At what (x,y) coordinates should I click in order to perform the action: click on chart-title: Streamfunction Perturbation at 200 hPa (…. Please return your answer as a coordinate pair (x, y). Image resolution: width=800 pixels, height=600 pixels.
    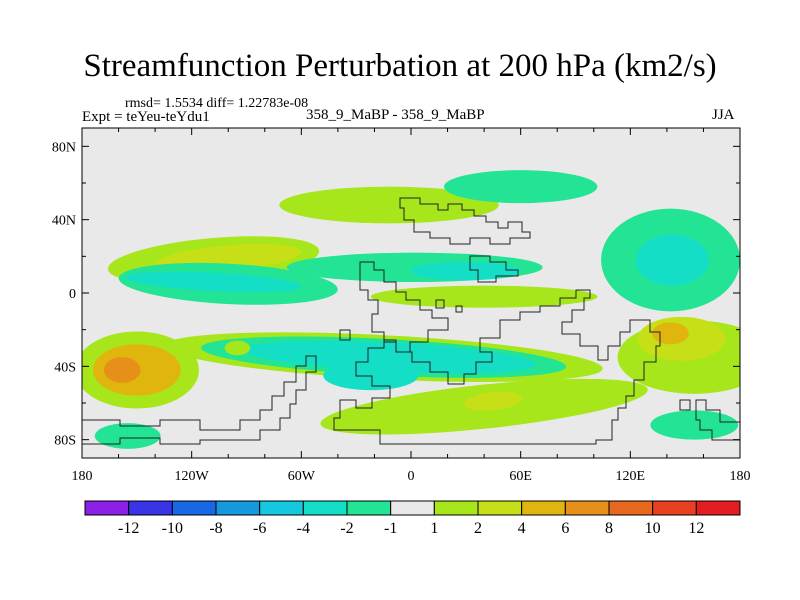
    Looking at the image, I should click on (400, 66).